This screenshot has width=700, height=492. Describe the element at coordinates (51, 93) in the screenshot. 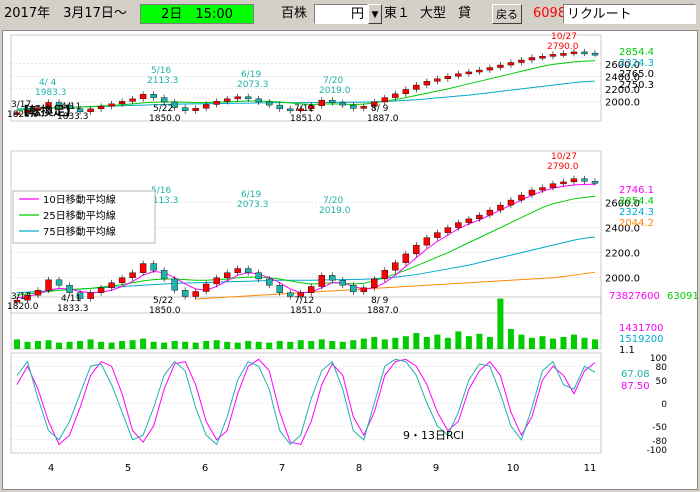

I see `annotation-value: 1983.3` at that location.